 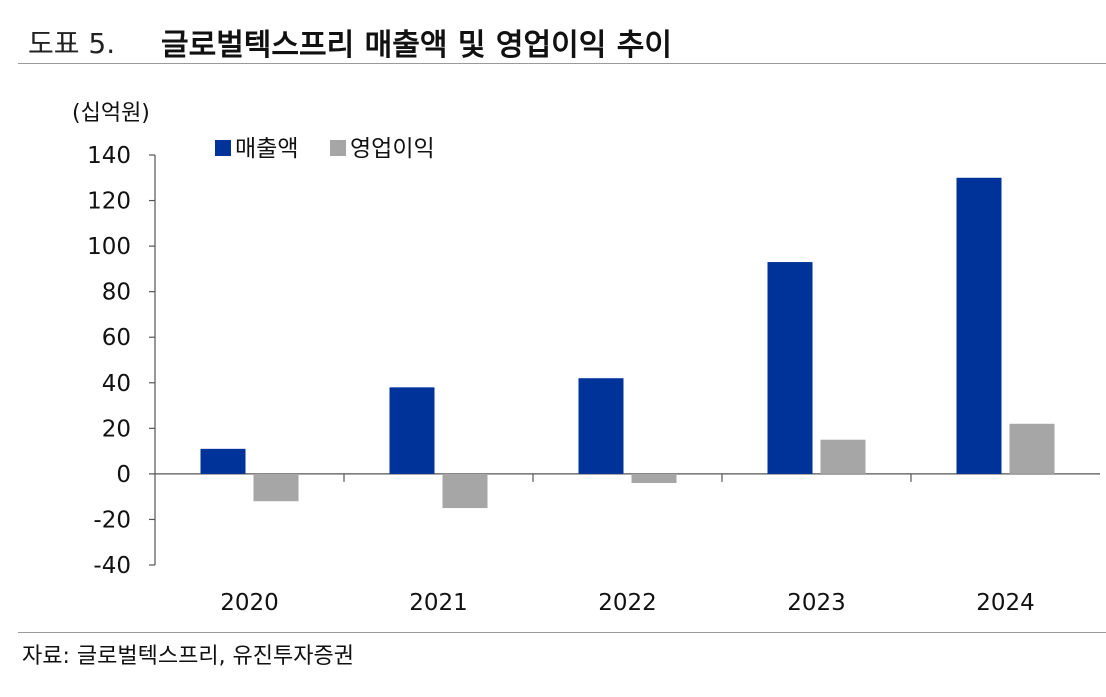 What do you see at coordinates (116, 429) in the screenshot?
I see `y-tick-label: 20` at bounding box center [116, 429].